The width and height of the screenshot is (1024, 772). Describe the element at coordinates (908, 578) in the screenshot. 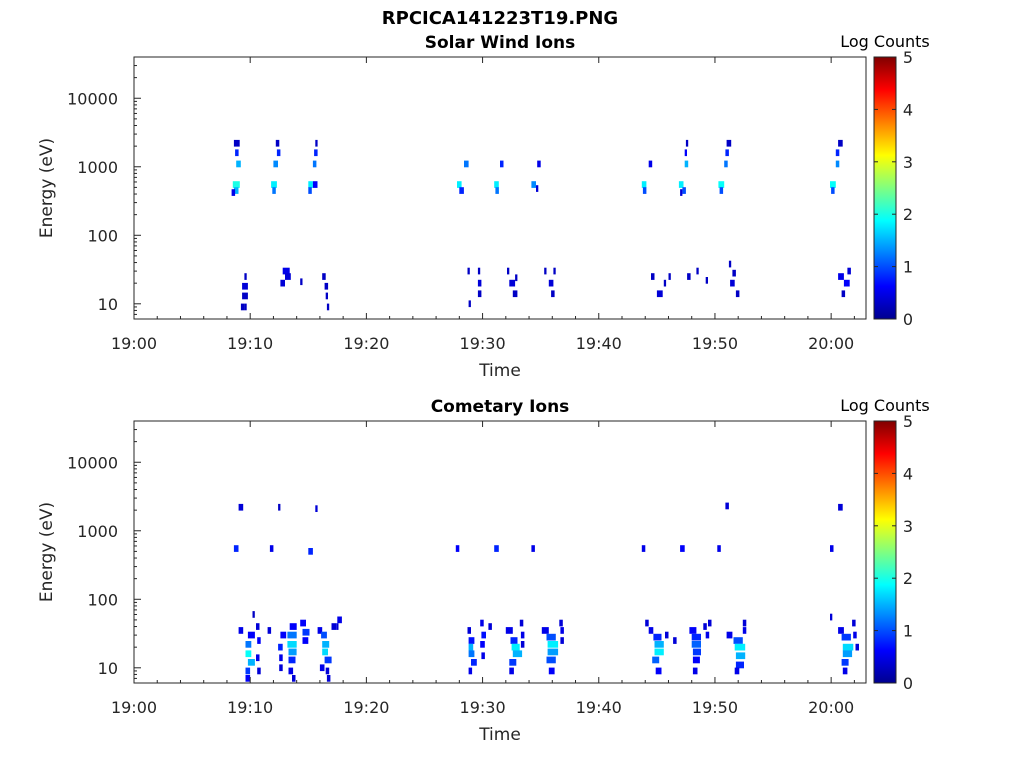

I see `colorbar-tick-label: 2` at that location.